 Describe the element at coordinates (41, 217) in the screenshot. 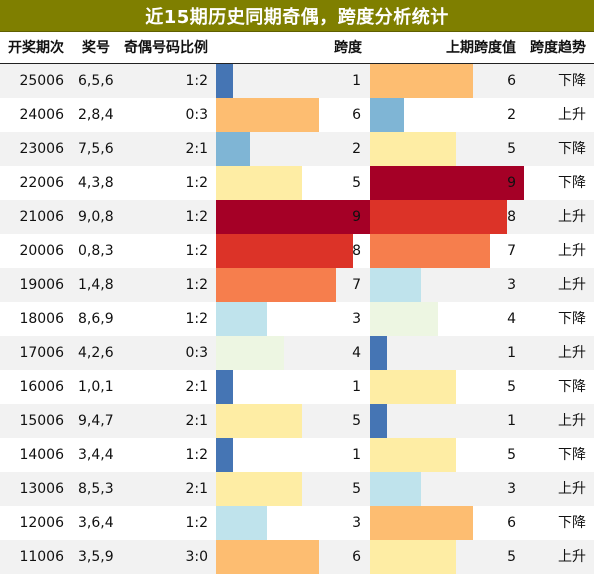

I see `period-cell: 21006` at that location.